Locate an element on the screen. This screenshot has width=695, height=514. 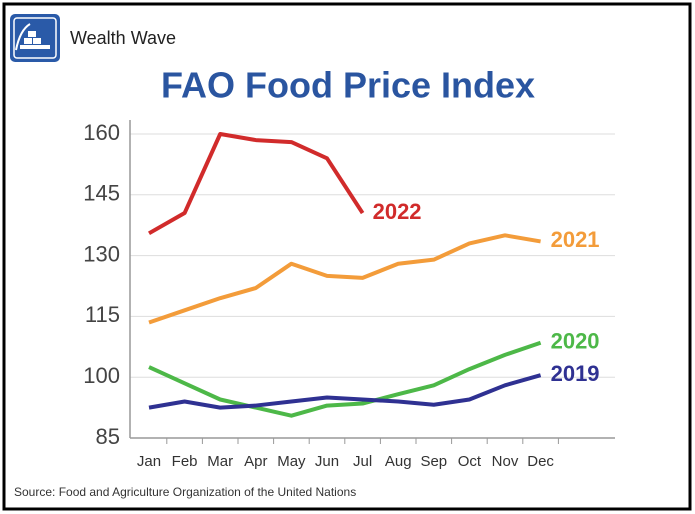
x-tick-label: Oct is located at coordinates (470, 461).